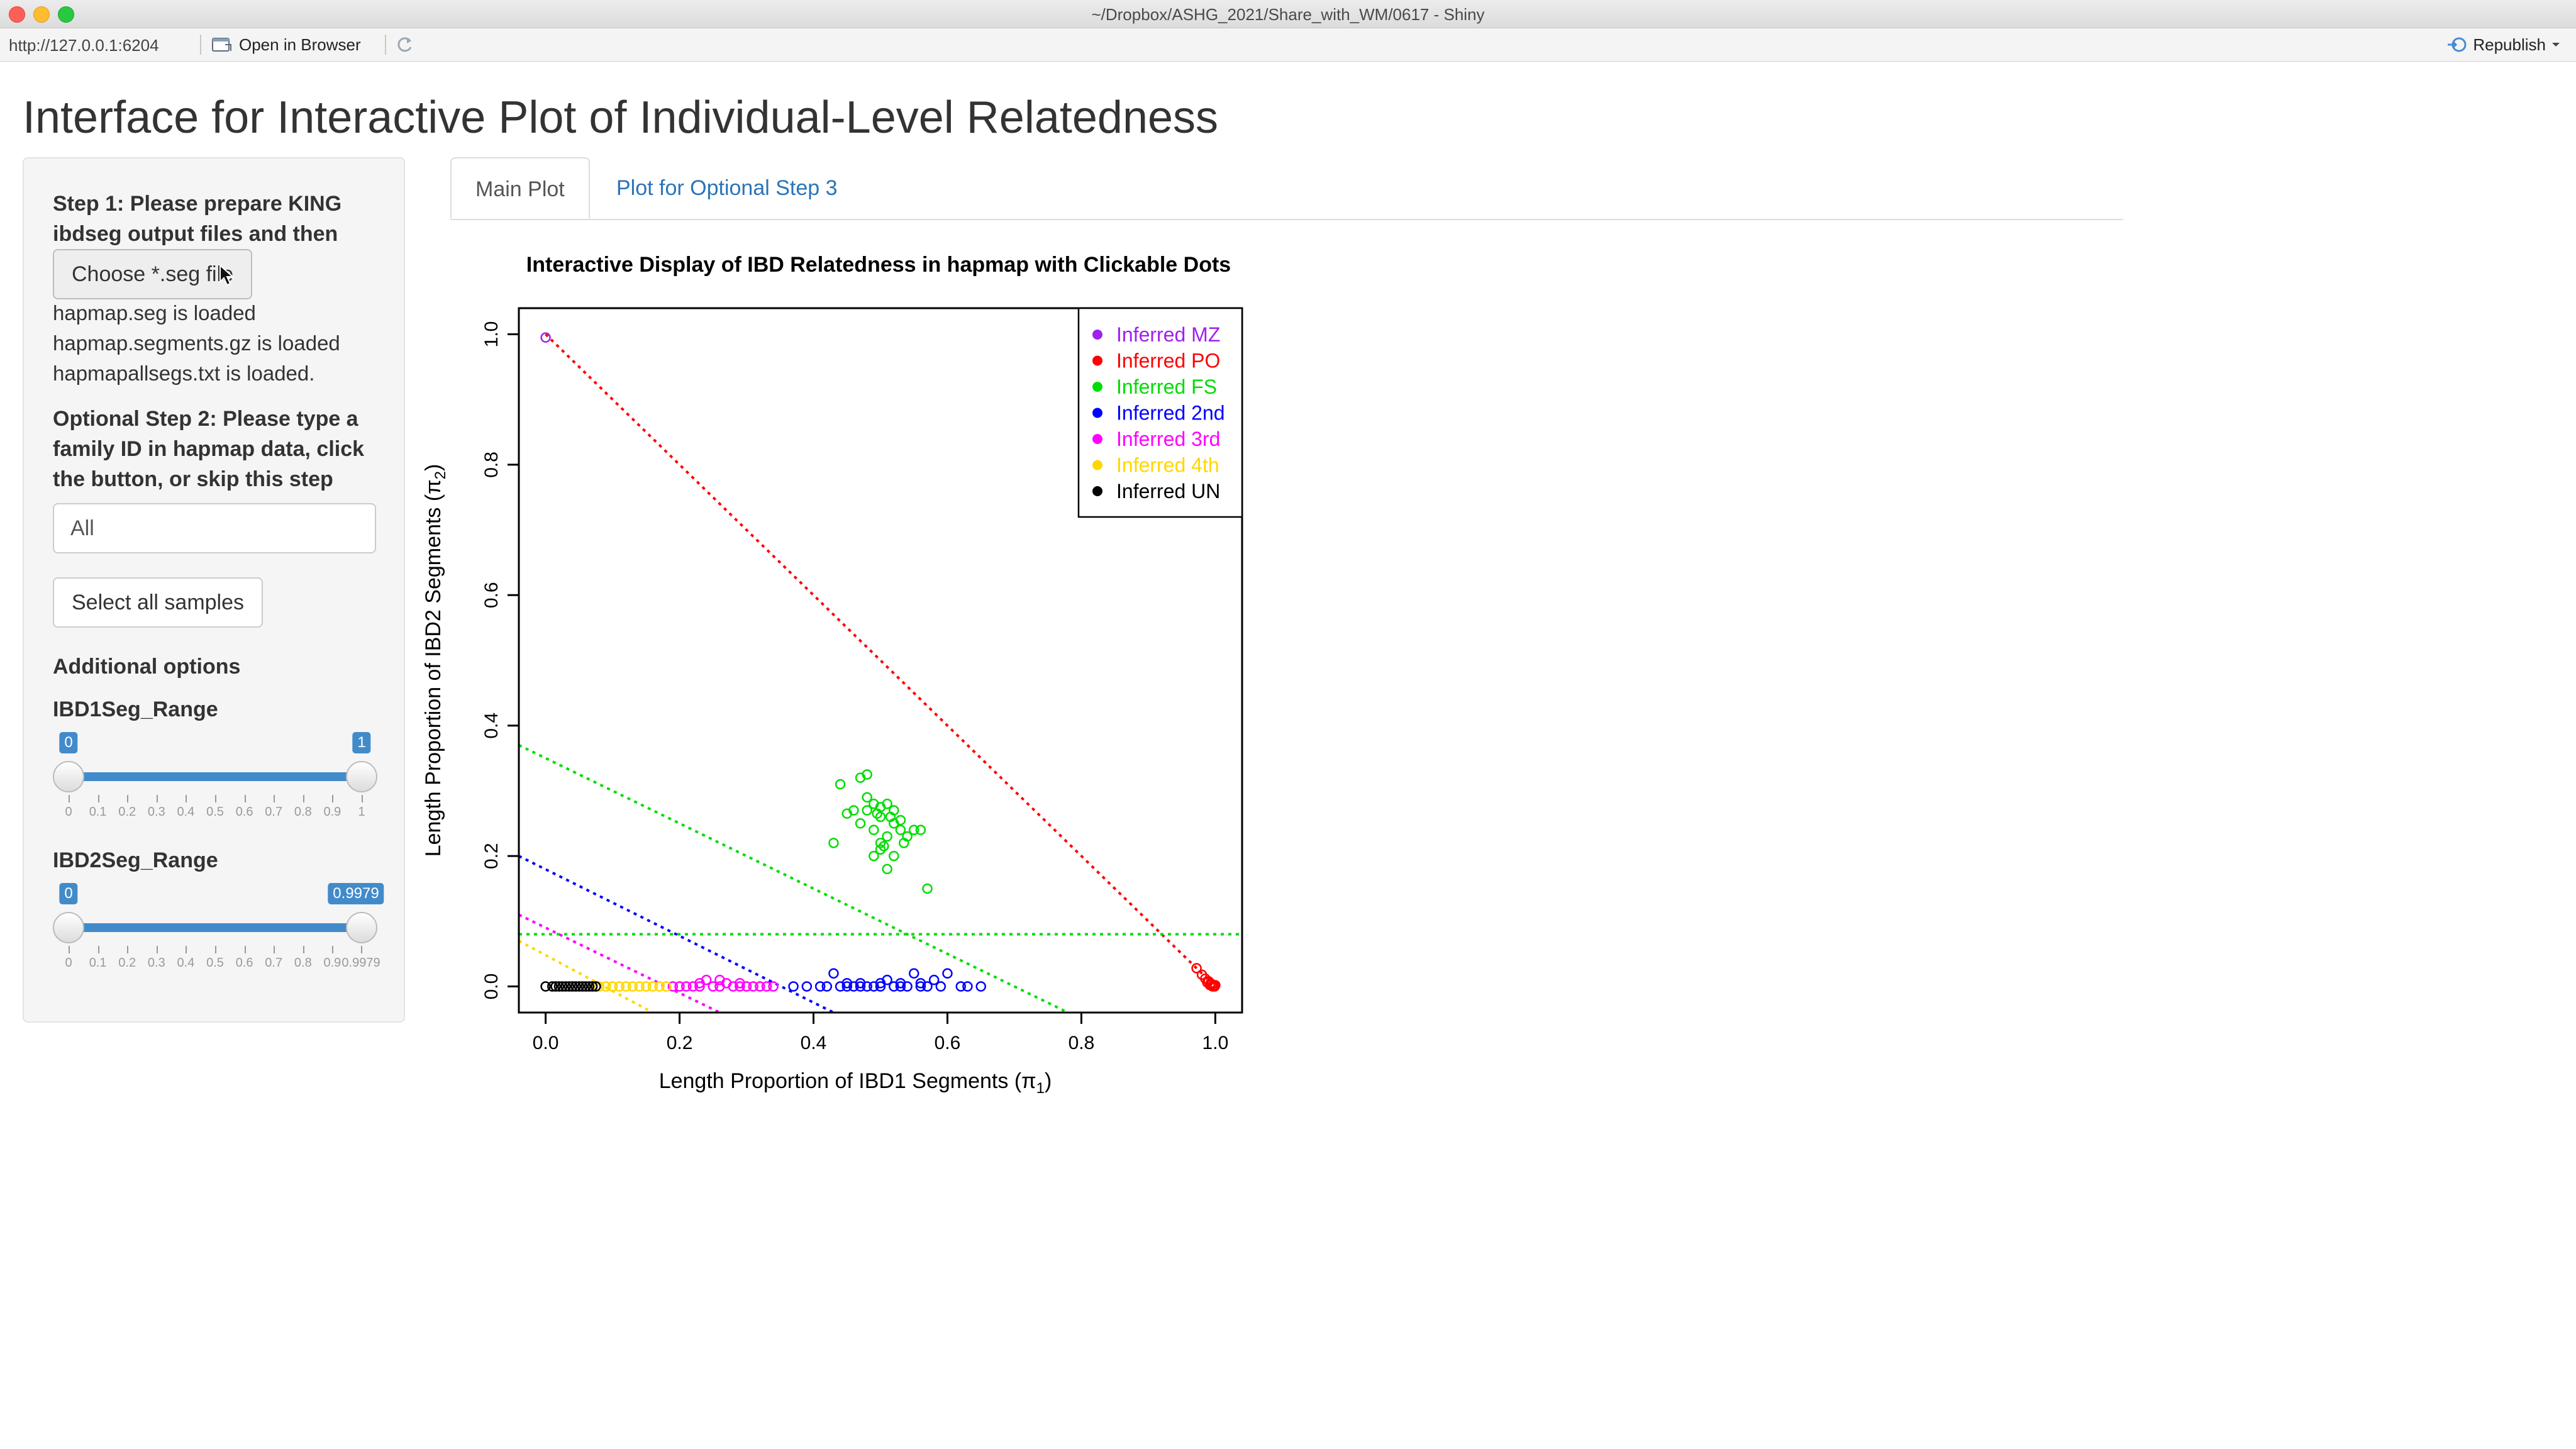  What do you see at coordinates (41, 14) in the screenshot?
I see `window-minimize-button` at bounding box center [41, 14].